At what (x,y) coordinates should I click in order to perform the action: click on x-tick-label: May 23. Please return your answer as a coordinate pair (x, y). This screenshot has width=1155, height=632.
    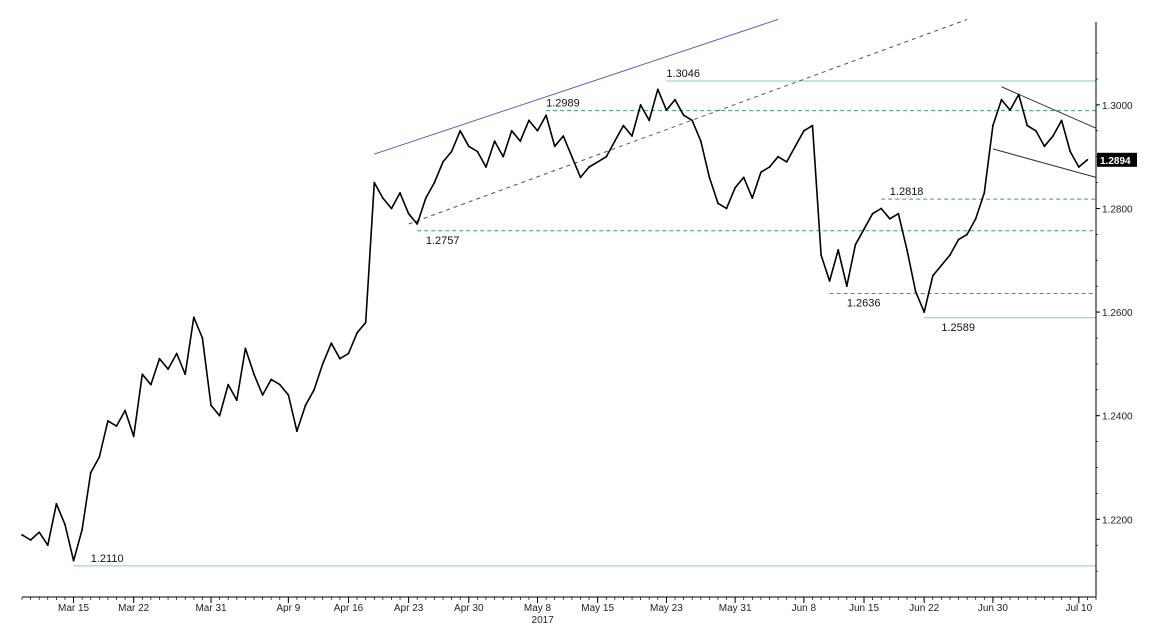
    Looking at the image, I should click on (666, 608).